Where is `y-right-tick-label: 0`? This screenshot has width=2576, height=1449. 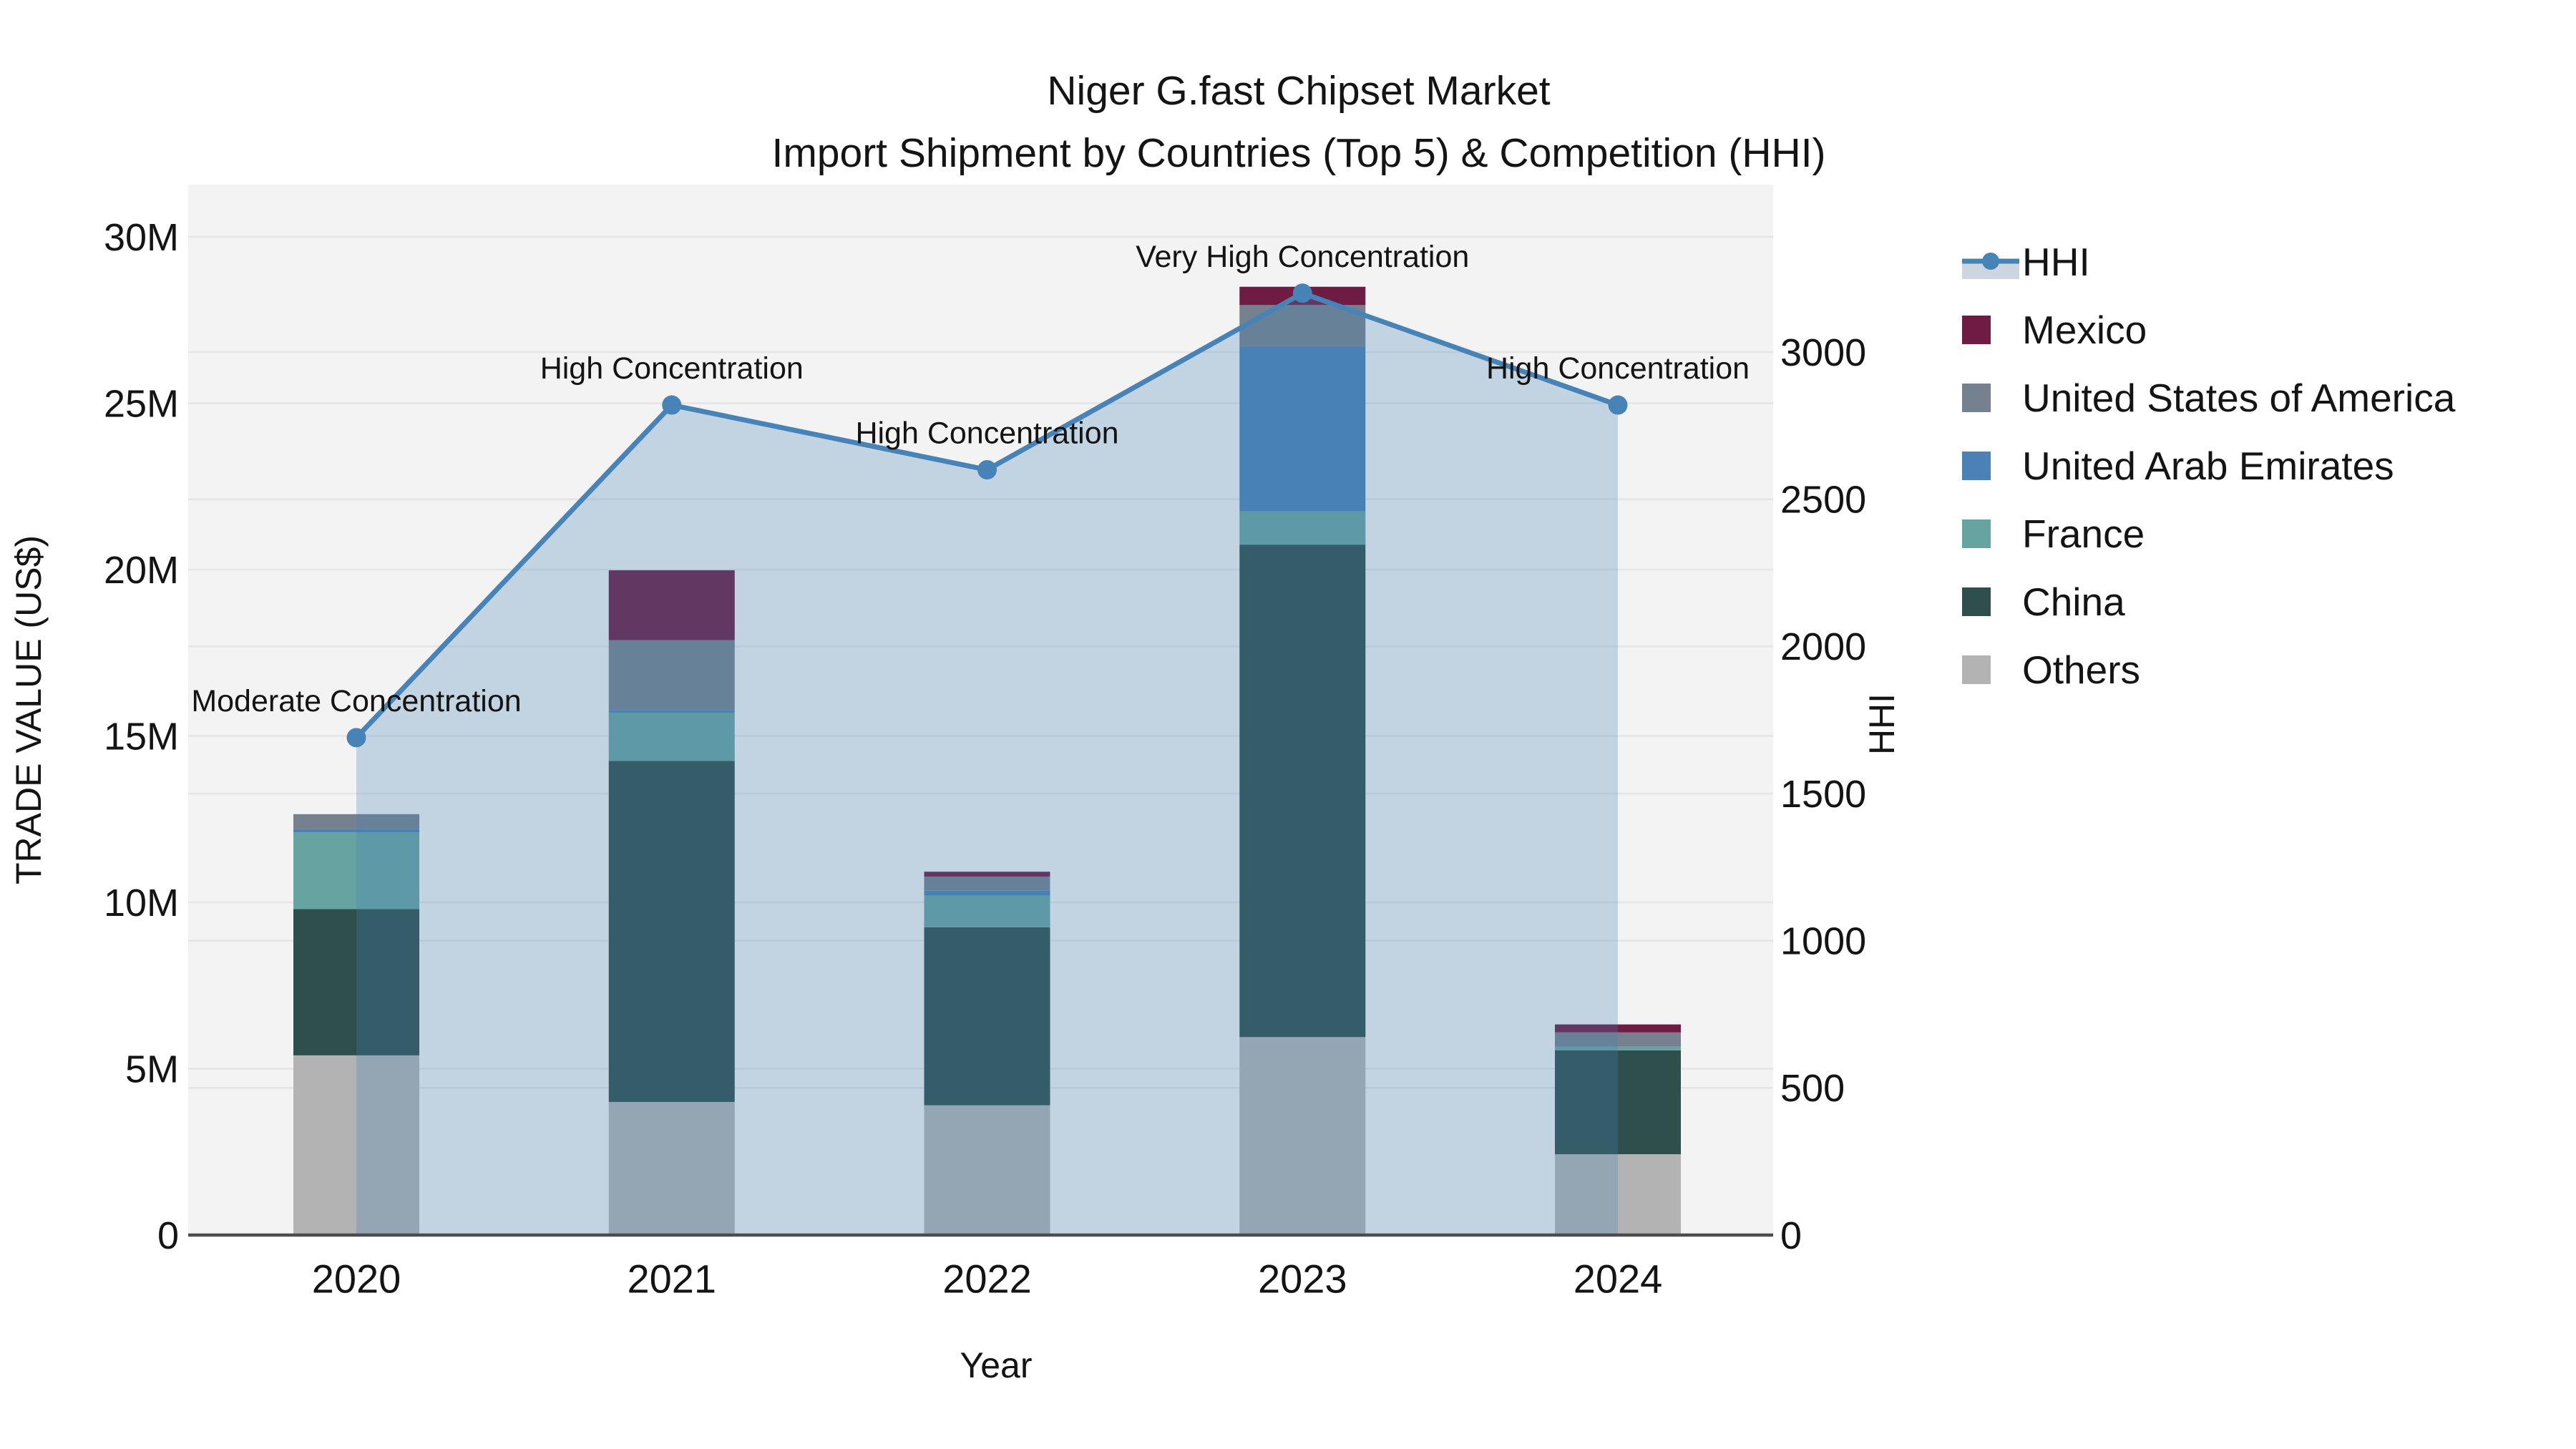 y-right-tick-label: 0 is located at coordinates (1791, 1235).